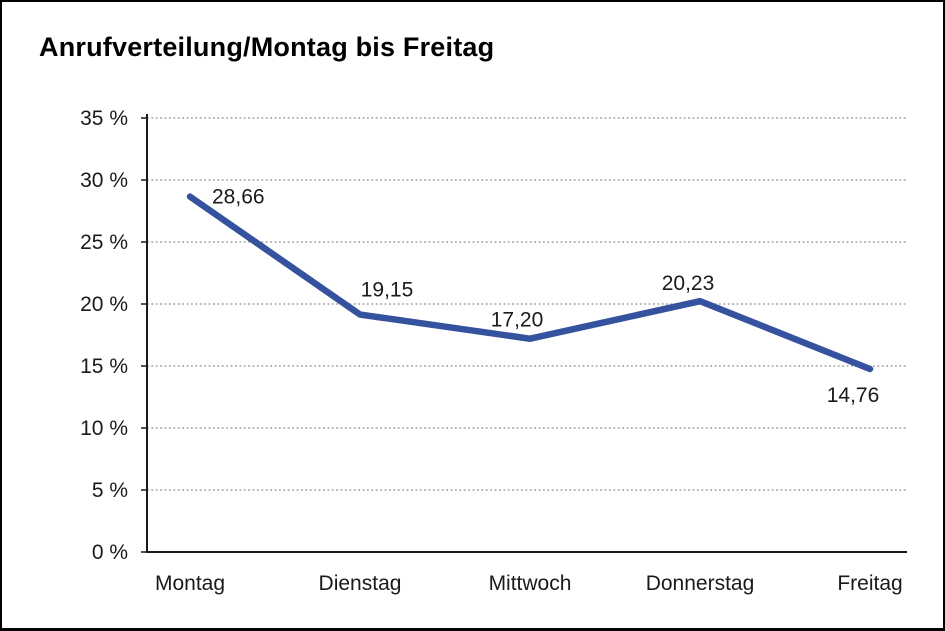 This screenshot has height=631, width=945. What do you see at coordinates (110, 490) in the screenshot?
I see `y-axis-label: 5 %` at bounding box center [110, 490].